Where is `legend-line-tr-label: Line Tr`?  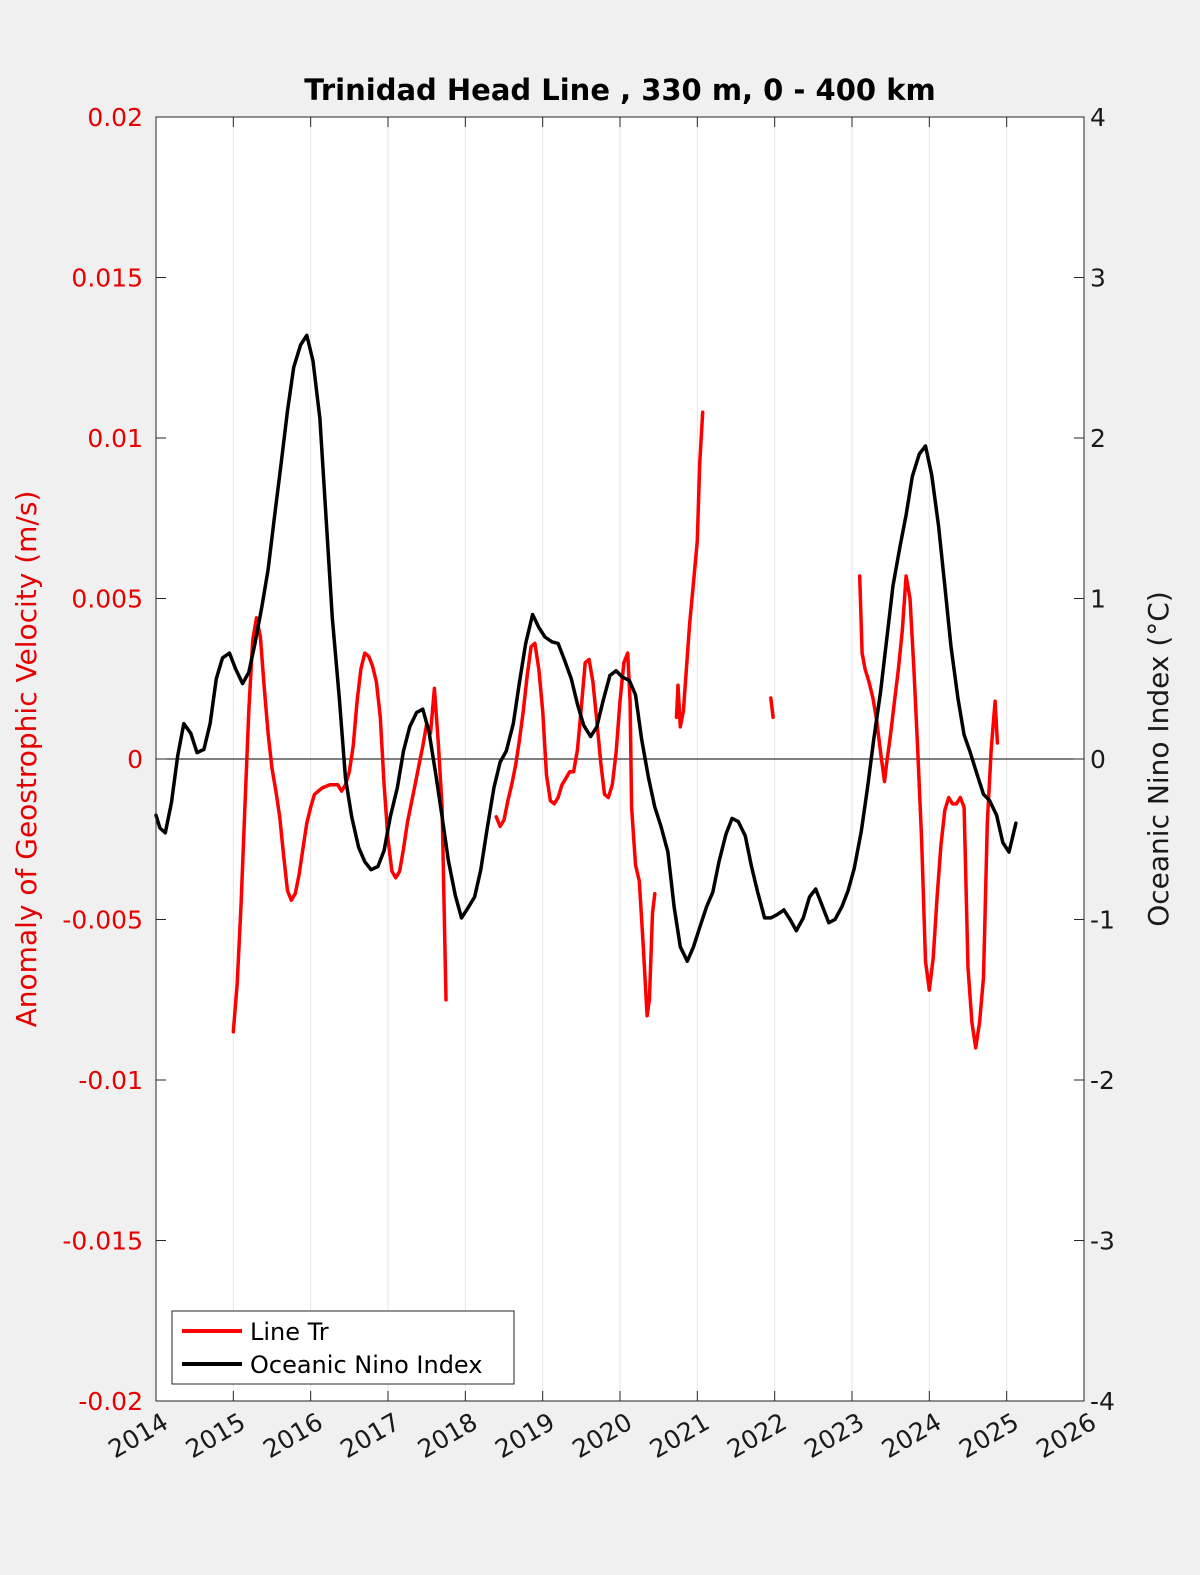 legend-line-tr-label: Line Tr is located at coordinates (289, 1332).